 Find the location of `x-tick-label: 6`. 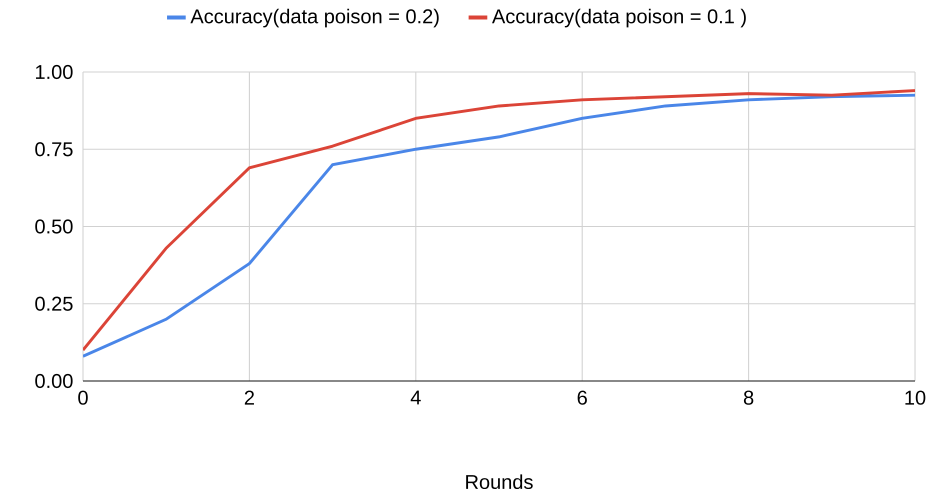

x-tick-label: 6 is located at coordinates (582, 397).